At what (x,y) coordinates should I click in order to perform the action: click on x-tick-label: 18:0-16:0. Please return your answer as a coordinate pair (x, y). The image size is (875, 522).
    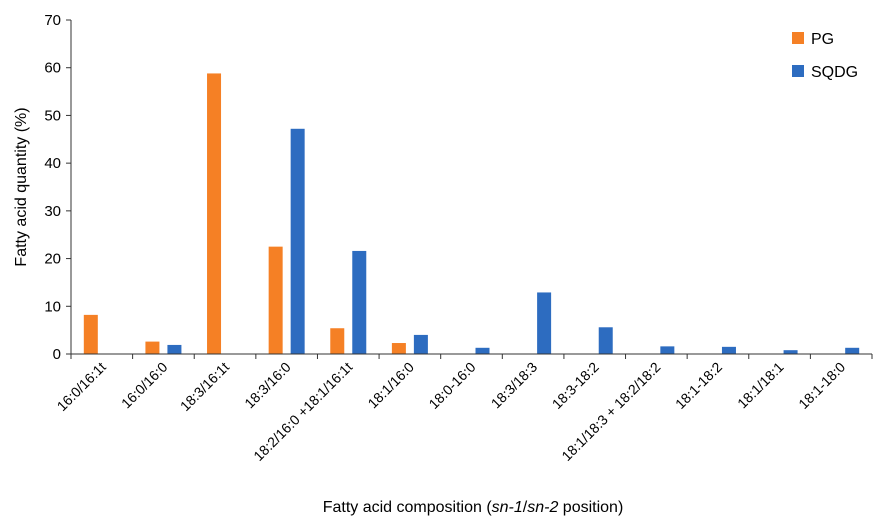
    Looking at the image, I should click on (451, 385).